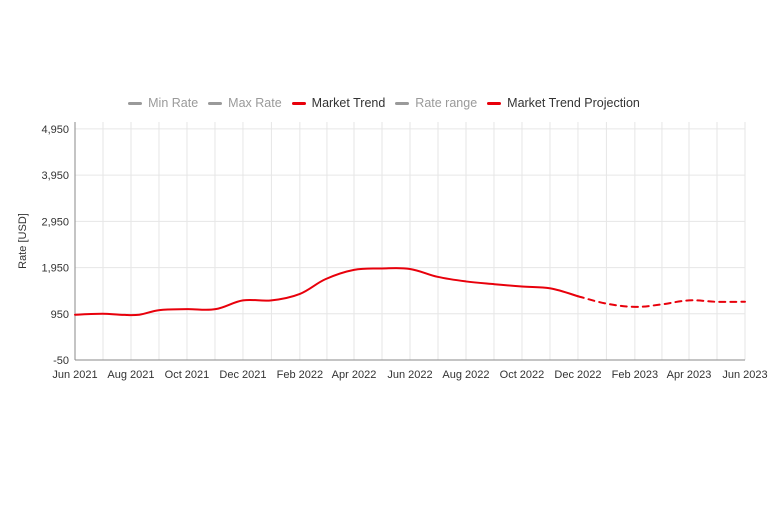 Image resolution: width=768 pixels, height=512 pixels. Describe the element at coordinates (55, 130) in the screenshot. I see `y-tick-label: 4,950` at that location.